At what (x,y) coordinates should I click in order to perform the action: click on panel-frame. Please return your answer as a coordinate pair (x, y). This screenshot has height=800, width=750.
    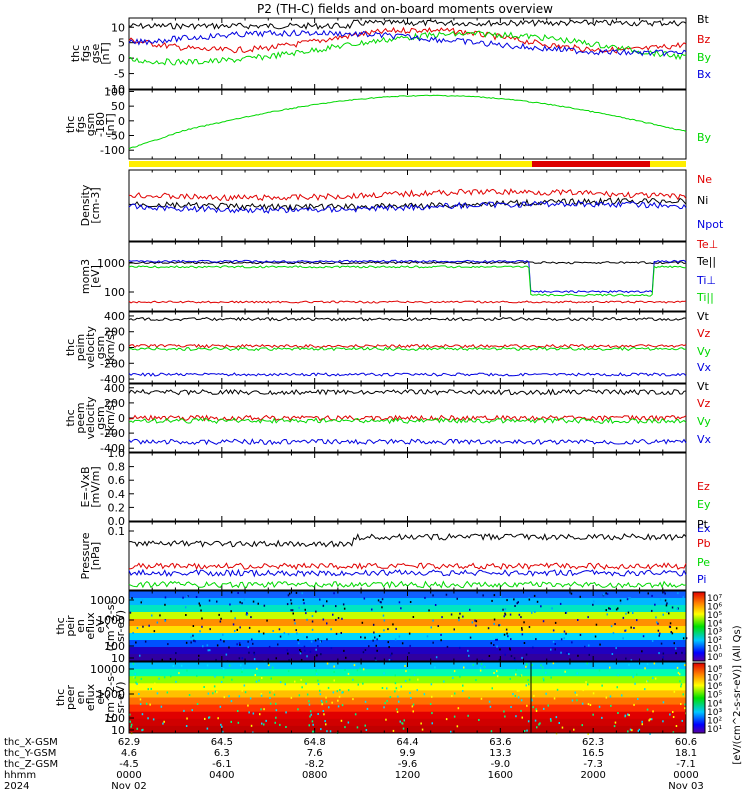
    Looking at the image, I should click on (407, 276).